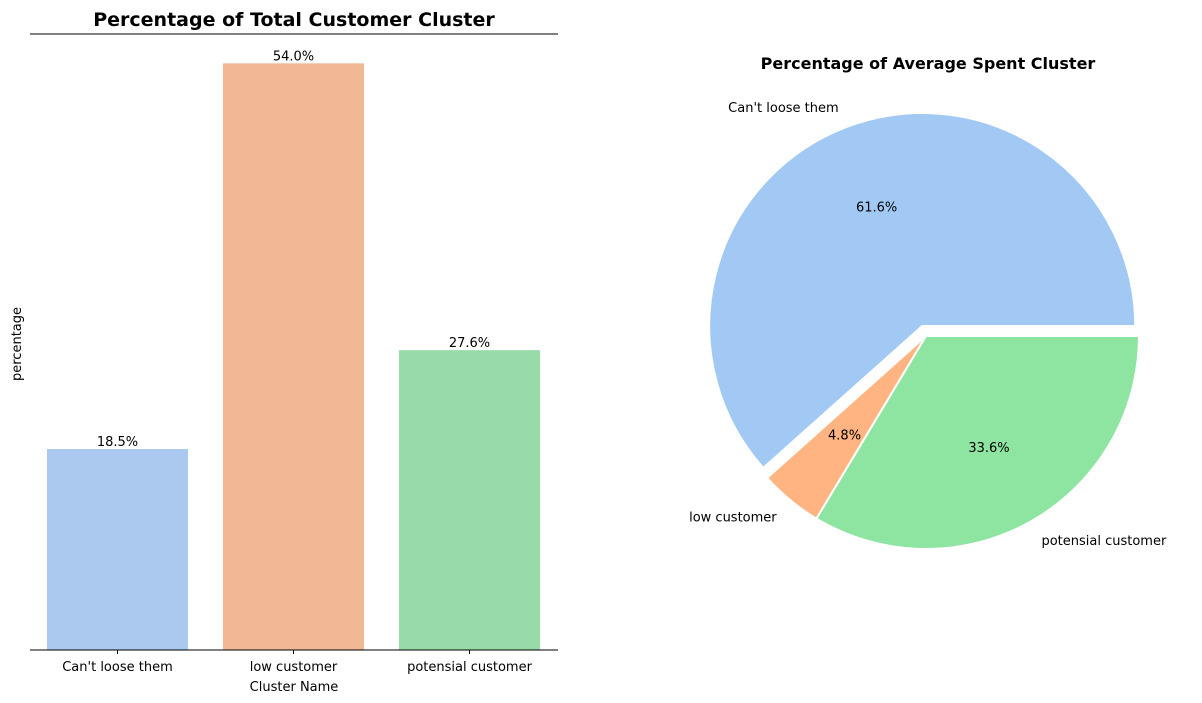 This screenshot has width=1202, height=703. I want to click on pie-category-label-2: potensial customer, so click(1104, 541).